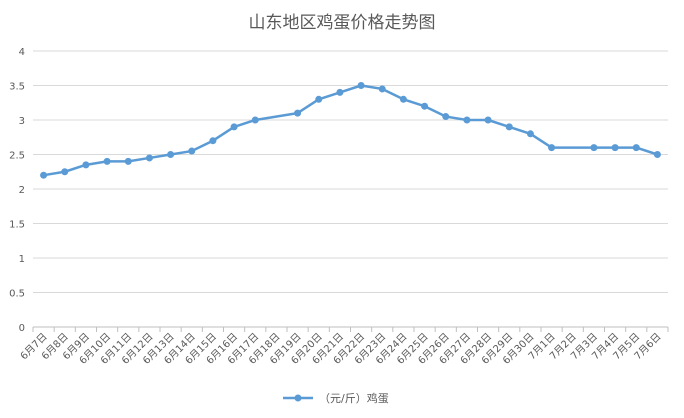  What do you see at coordinates (17, 294) in the screenshot?
I see `y-tick-label: 0.5` at bounding box center [17, 294].